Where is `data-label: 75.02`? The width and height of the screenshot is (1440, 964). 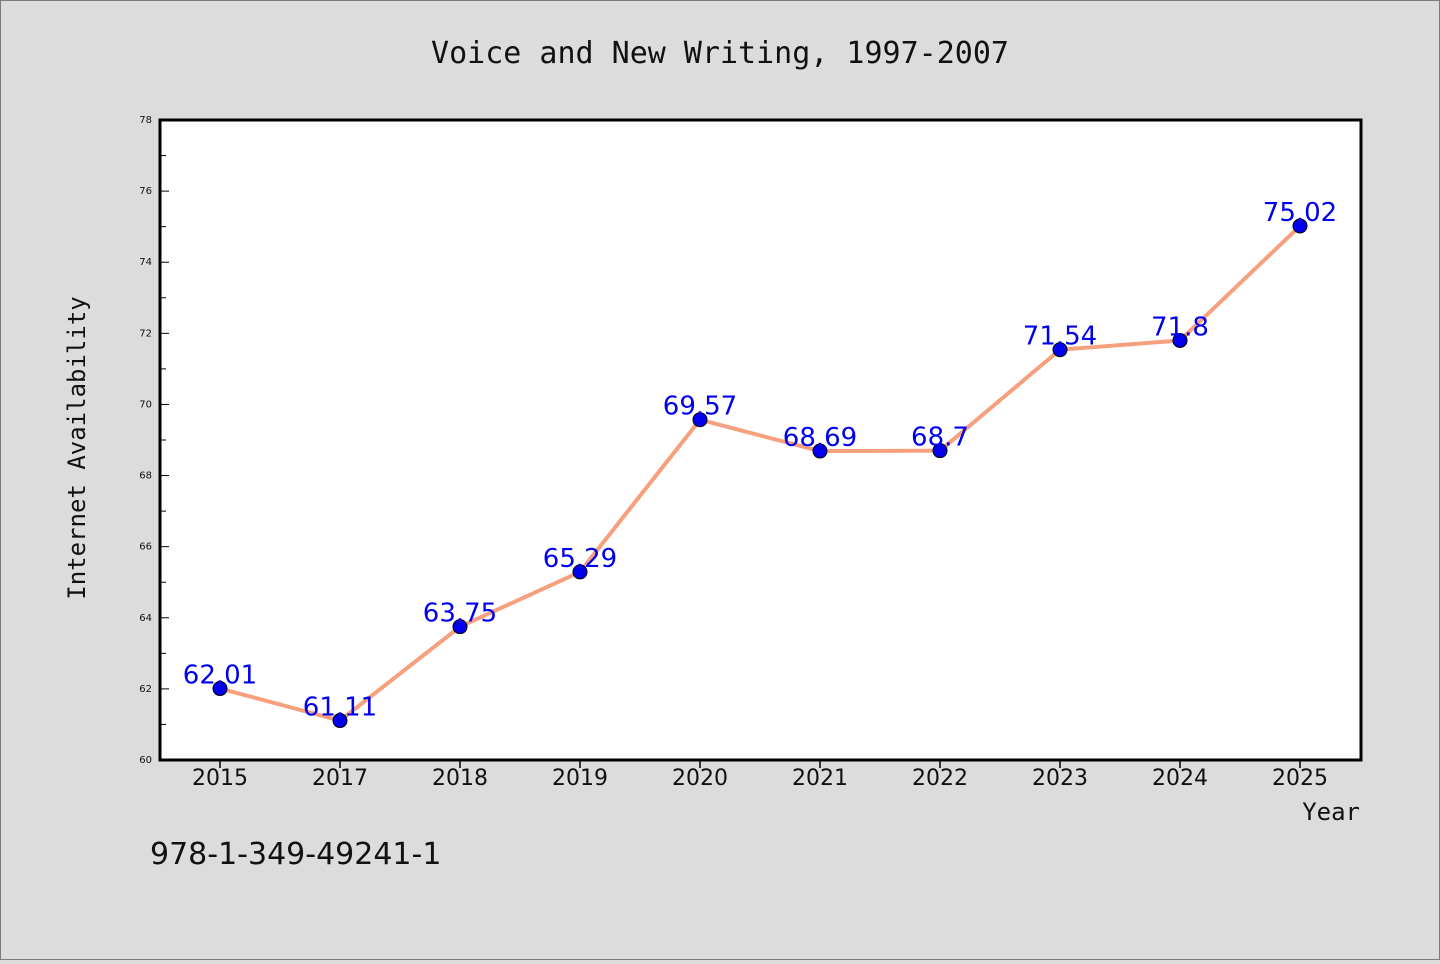 data-label: 75.02 is located at coordinates (1300, 213).